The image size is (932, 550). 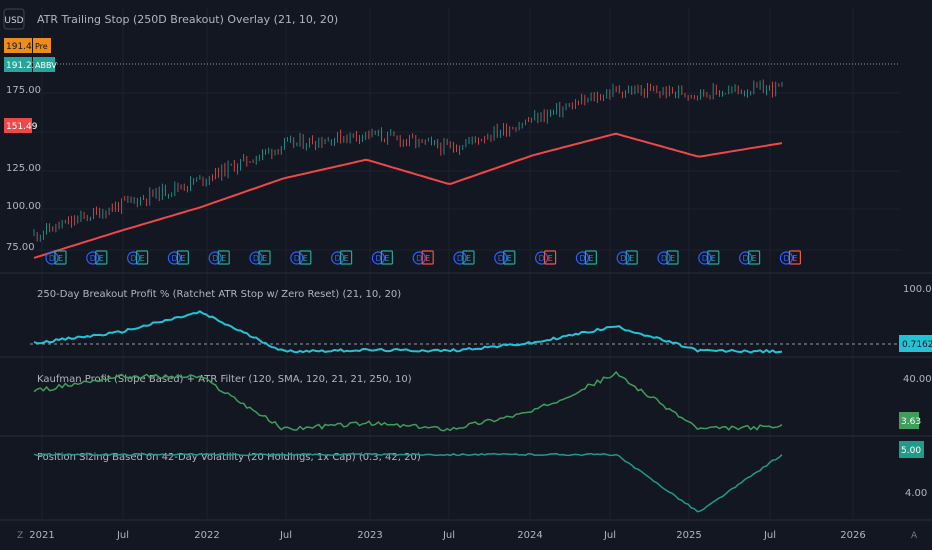 What do you see at coordinates (23, 90) in the screenshot?
I see `price-tick: 175.00` at bounding box center [23, 90].